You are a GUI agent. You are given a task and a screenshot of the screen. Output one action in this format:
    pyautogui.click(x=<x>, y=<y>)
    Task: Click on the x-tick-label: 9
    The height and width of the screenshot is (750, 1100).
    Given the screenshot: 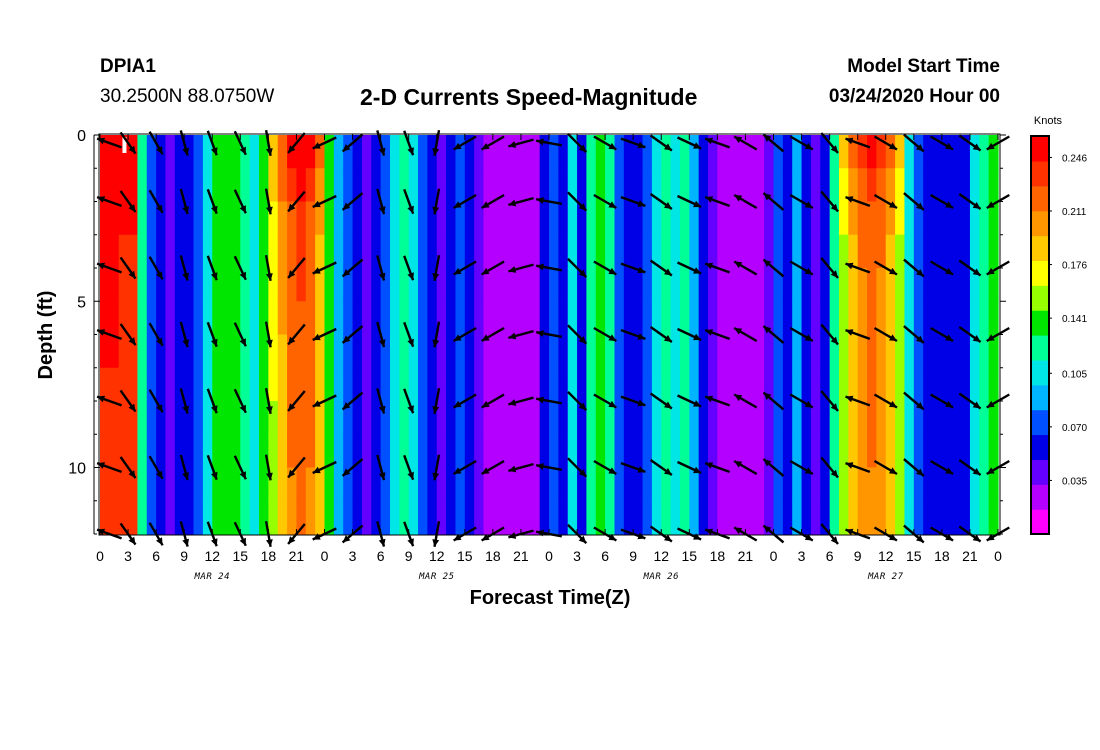 What is the action you would take?
    pyautogui.click(x=858, y=556)
    